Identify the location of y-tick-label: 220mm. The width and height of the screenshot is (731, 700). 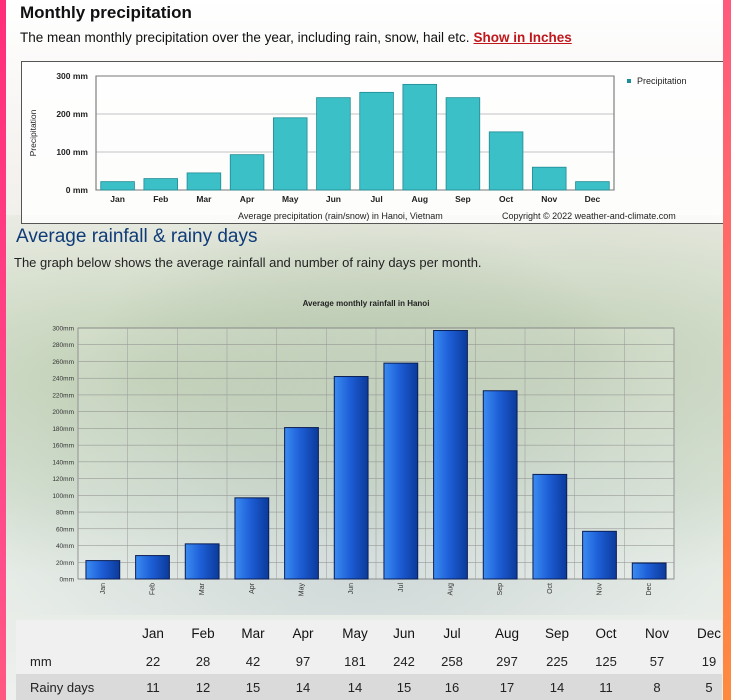
(63, 395).